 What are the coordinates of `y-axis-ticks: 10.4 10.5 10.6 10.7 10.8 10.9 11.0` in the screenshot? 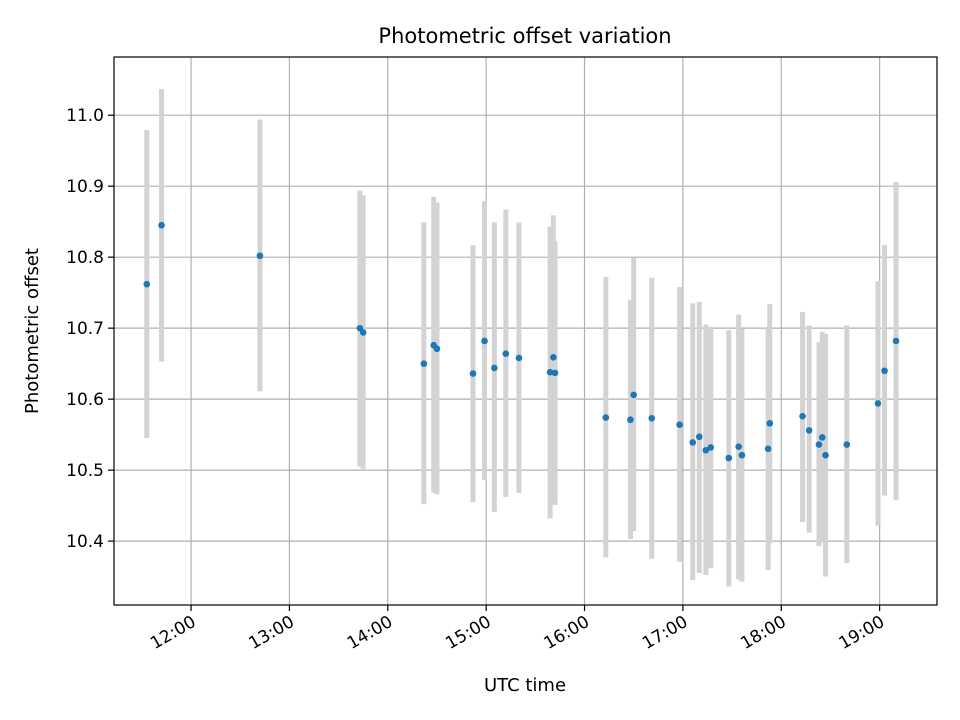 It's located at (90, 329).